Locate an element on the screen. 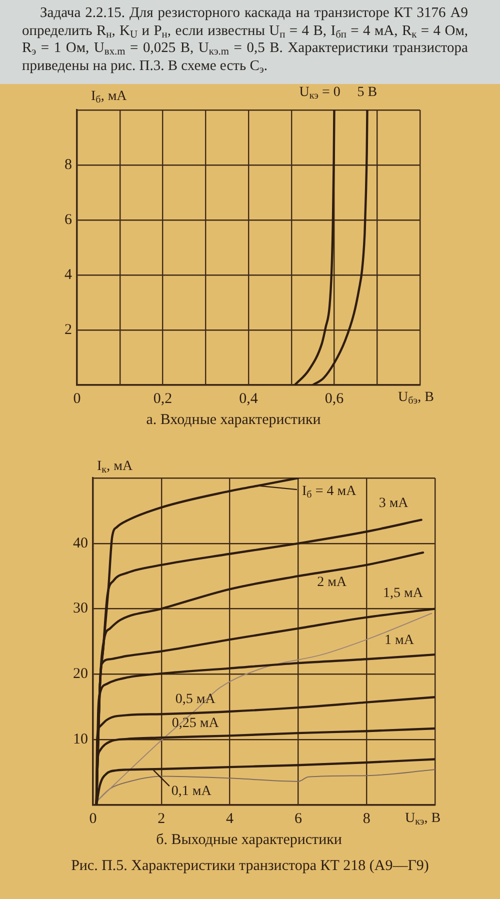 This screenshot has height=899, width=500. y-tick-label: 30 is located at coordinates (80, 608).